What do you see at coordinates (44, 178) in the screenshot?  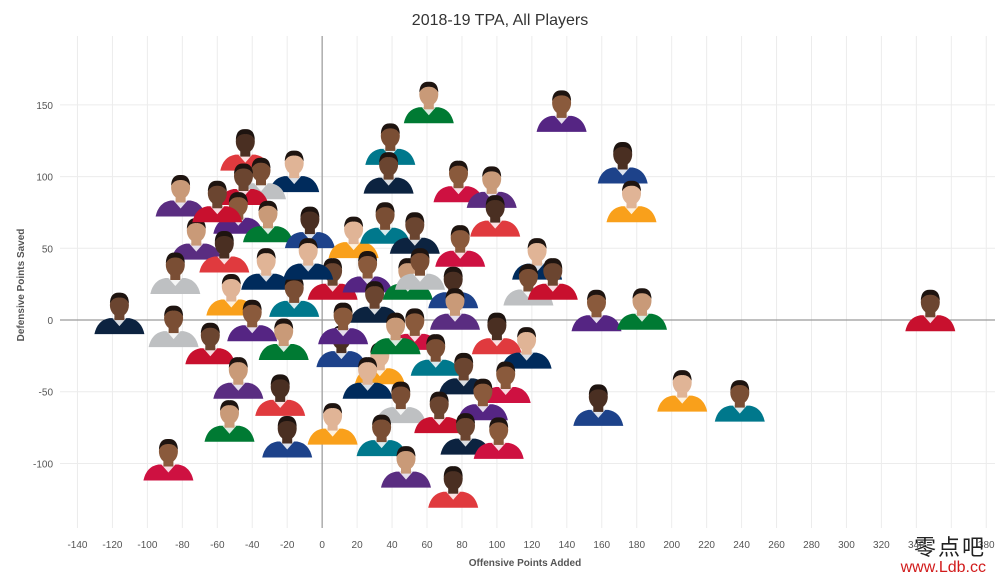 I see `y-tick-label: 100` at bounding box center [44, 178].